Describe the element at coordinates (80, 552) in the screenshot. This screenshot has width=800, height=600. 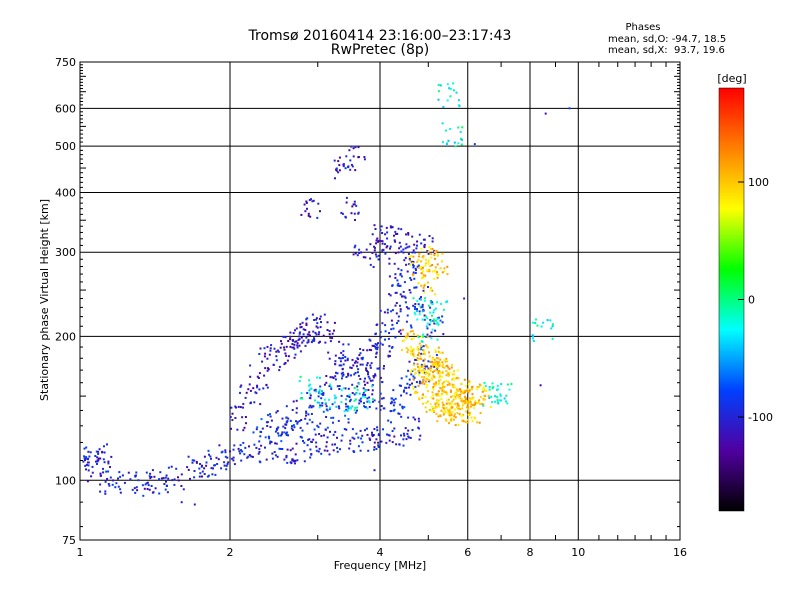
I see `x-tick-label: 1` at that location.